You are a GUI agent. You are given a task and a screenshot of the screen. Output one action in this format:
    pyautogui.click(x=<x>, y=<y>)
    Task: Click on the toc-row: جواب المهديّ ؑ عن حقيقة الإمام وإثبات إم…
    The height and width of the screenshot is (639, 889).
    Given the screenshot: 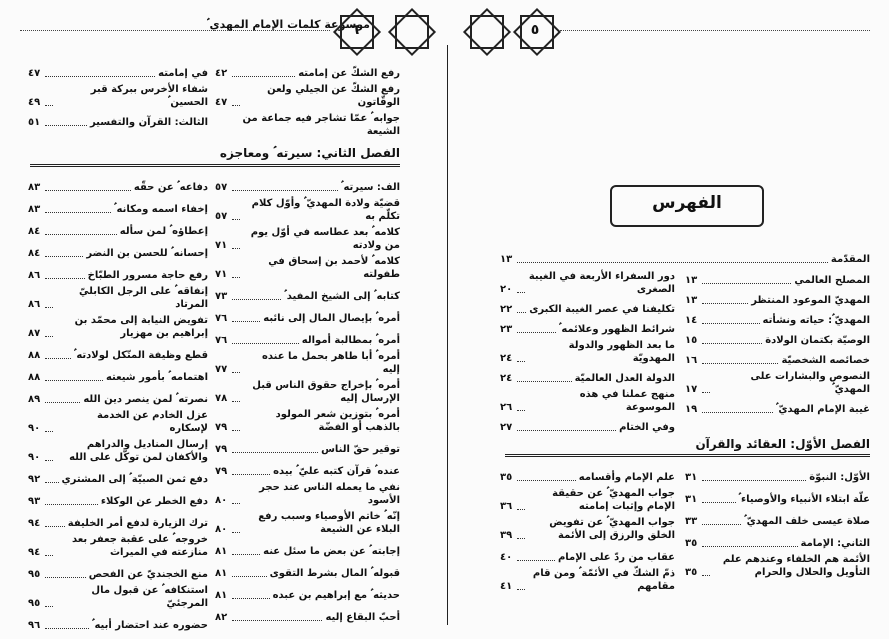 What is the action you would take?
    pyautogui.click(x=587, y=498)
    